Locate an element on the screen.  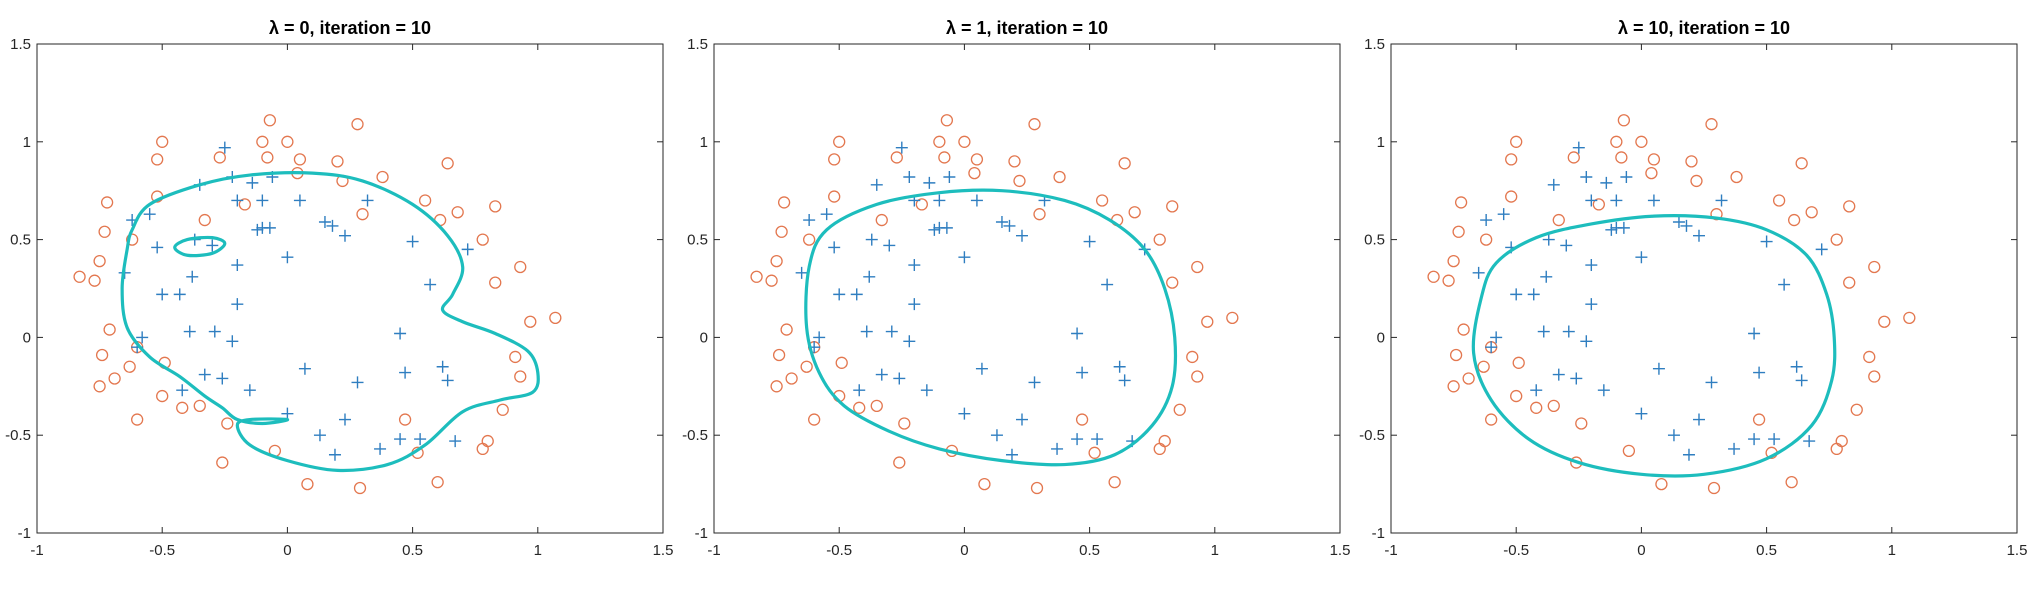
x-tick-label: -1 is located at coordinates (1390, 550).